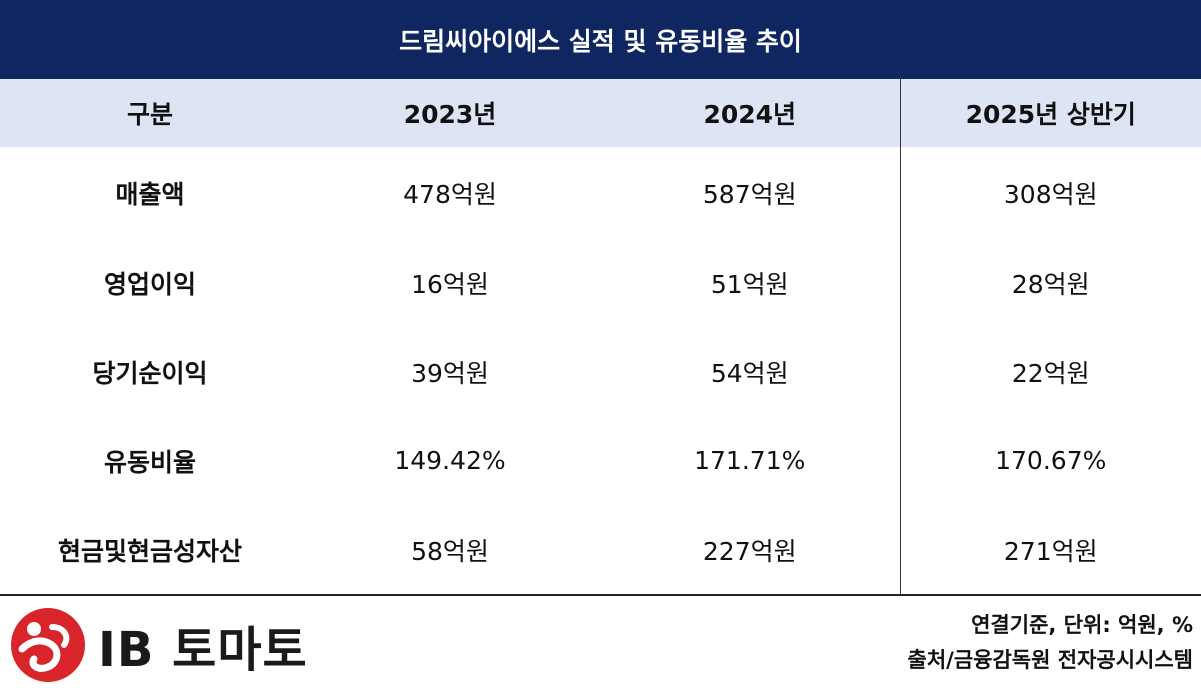  I want to click on cell-2025-h1: 28억원, so click(1050, 282).